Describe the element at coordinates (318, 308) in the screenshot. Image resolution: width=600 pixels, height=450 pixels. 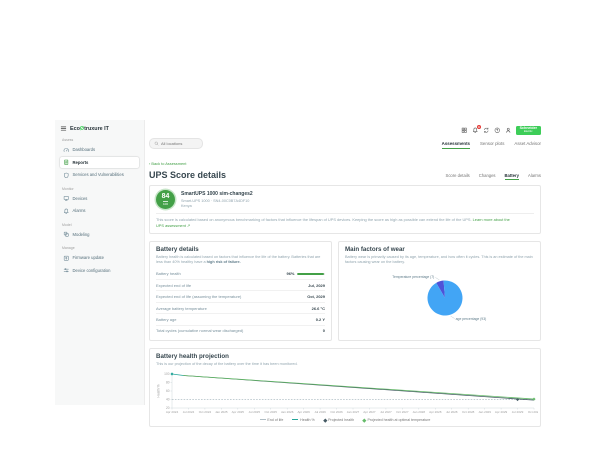
I see `detail-value: 26.6 °C` at that location.